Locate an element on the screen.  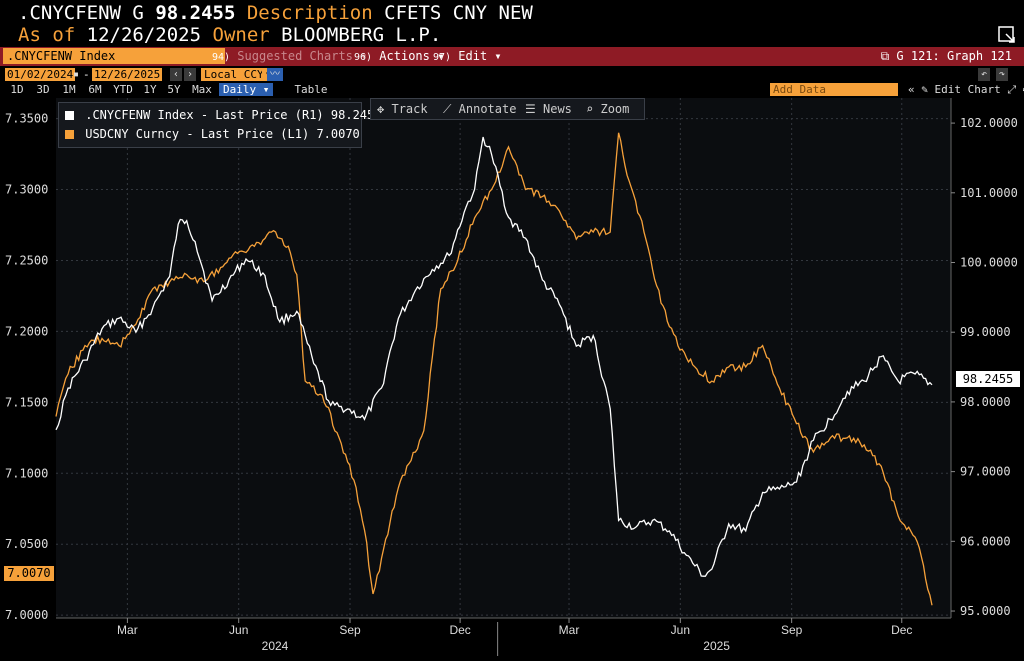
left-tick-label: 7.0000 is located at coordinates (26, 615).